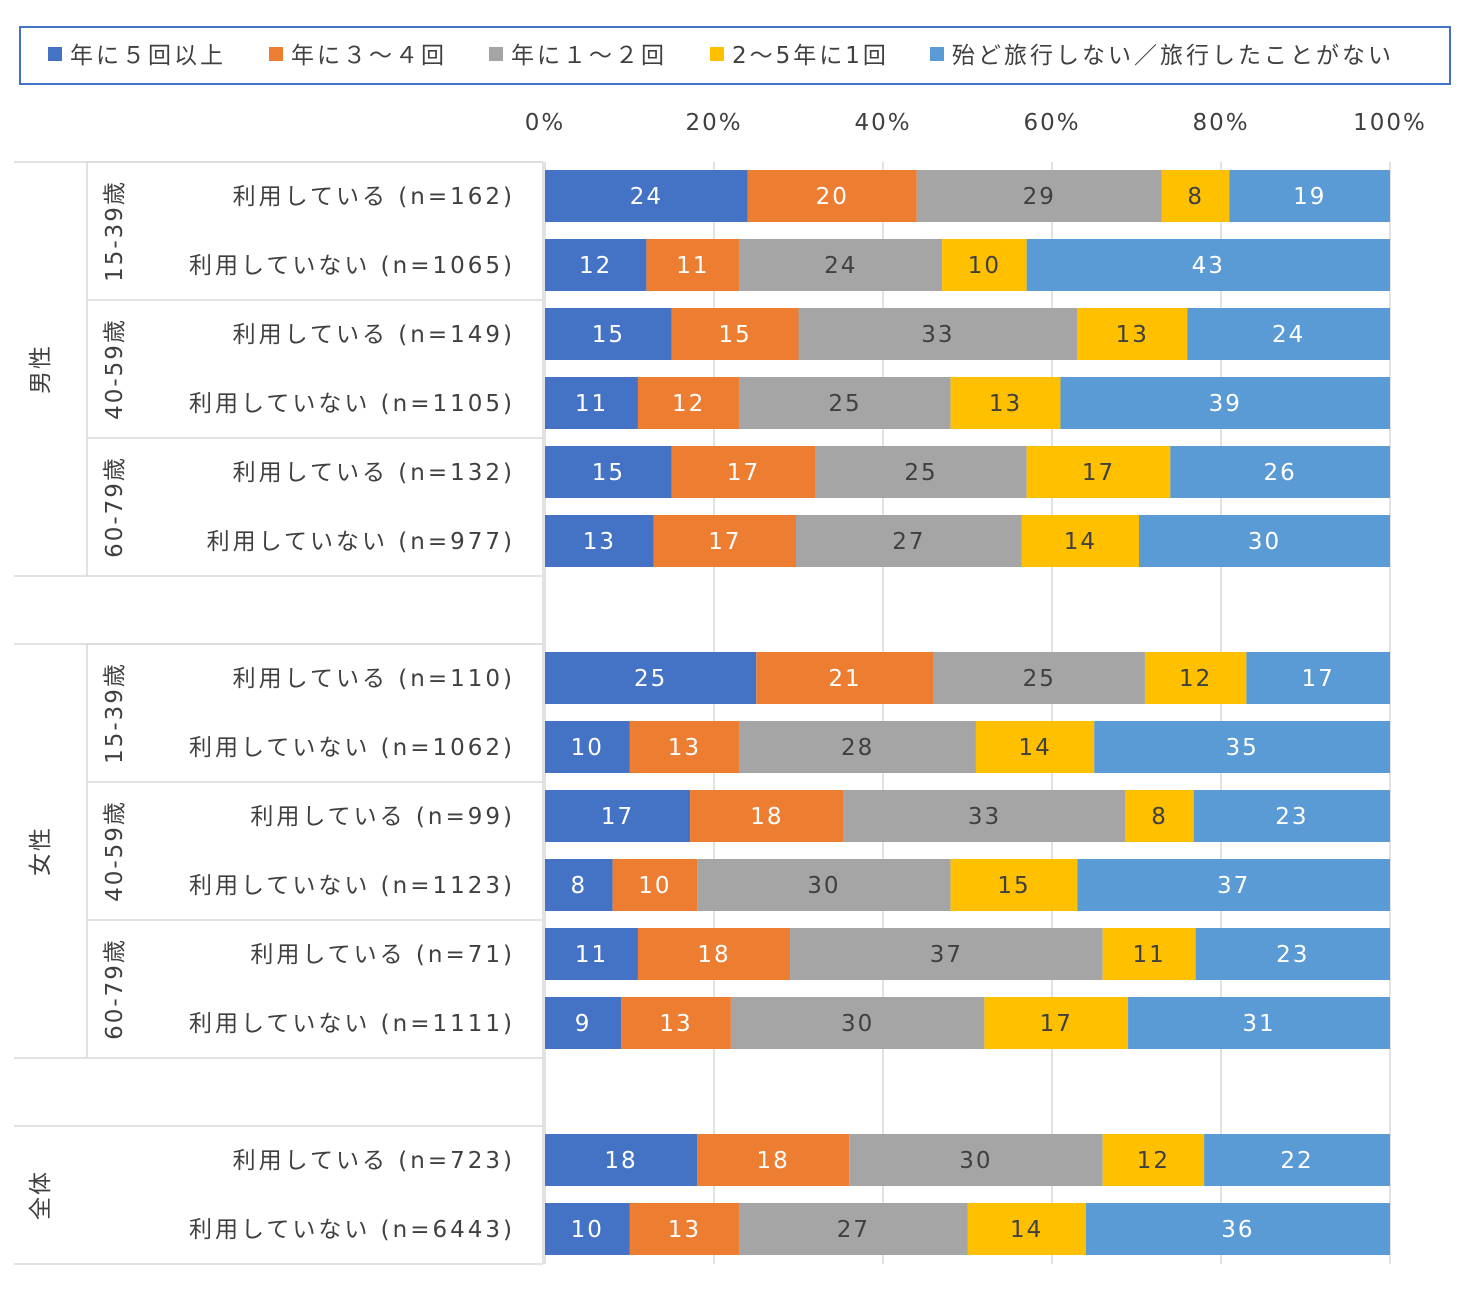  What do you see at coordinates (352, 404) in the screenshot?
I see `row-label: 利用していない (n=1105)` at bounding box center [352, 404].